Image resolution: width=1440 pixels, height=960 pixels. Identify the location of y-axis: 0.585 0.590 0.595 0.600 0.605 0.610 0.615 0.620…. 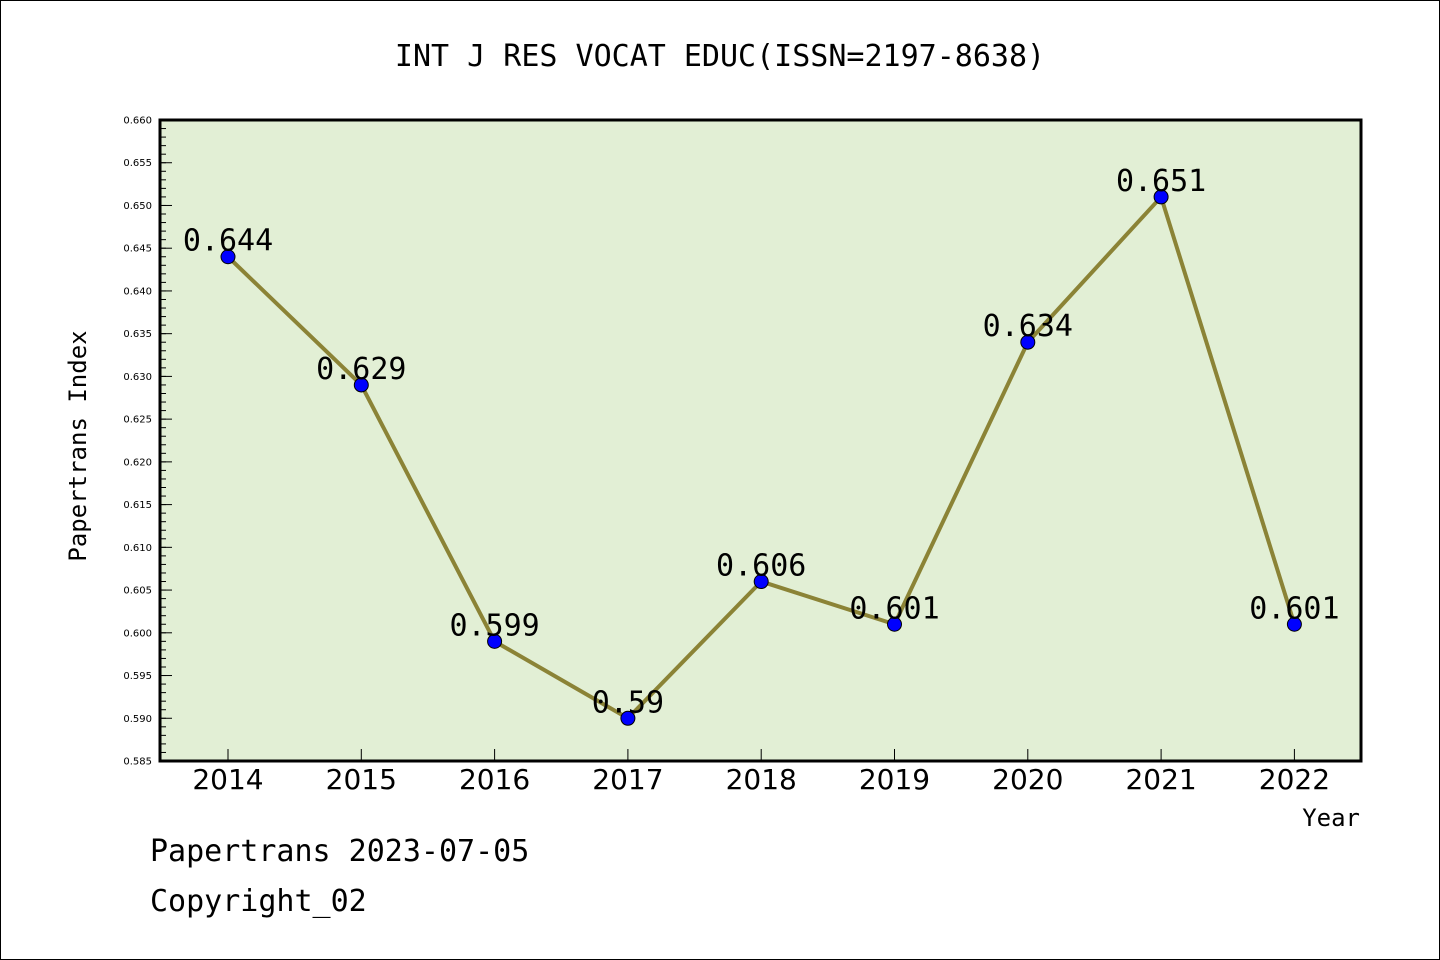
(147, 442).